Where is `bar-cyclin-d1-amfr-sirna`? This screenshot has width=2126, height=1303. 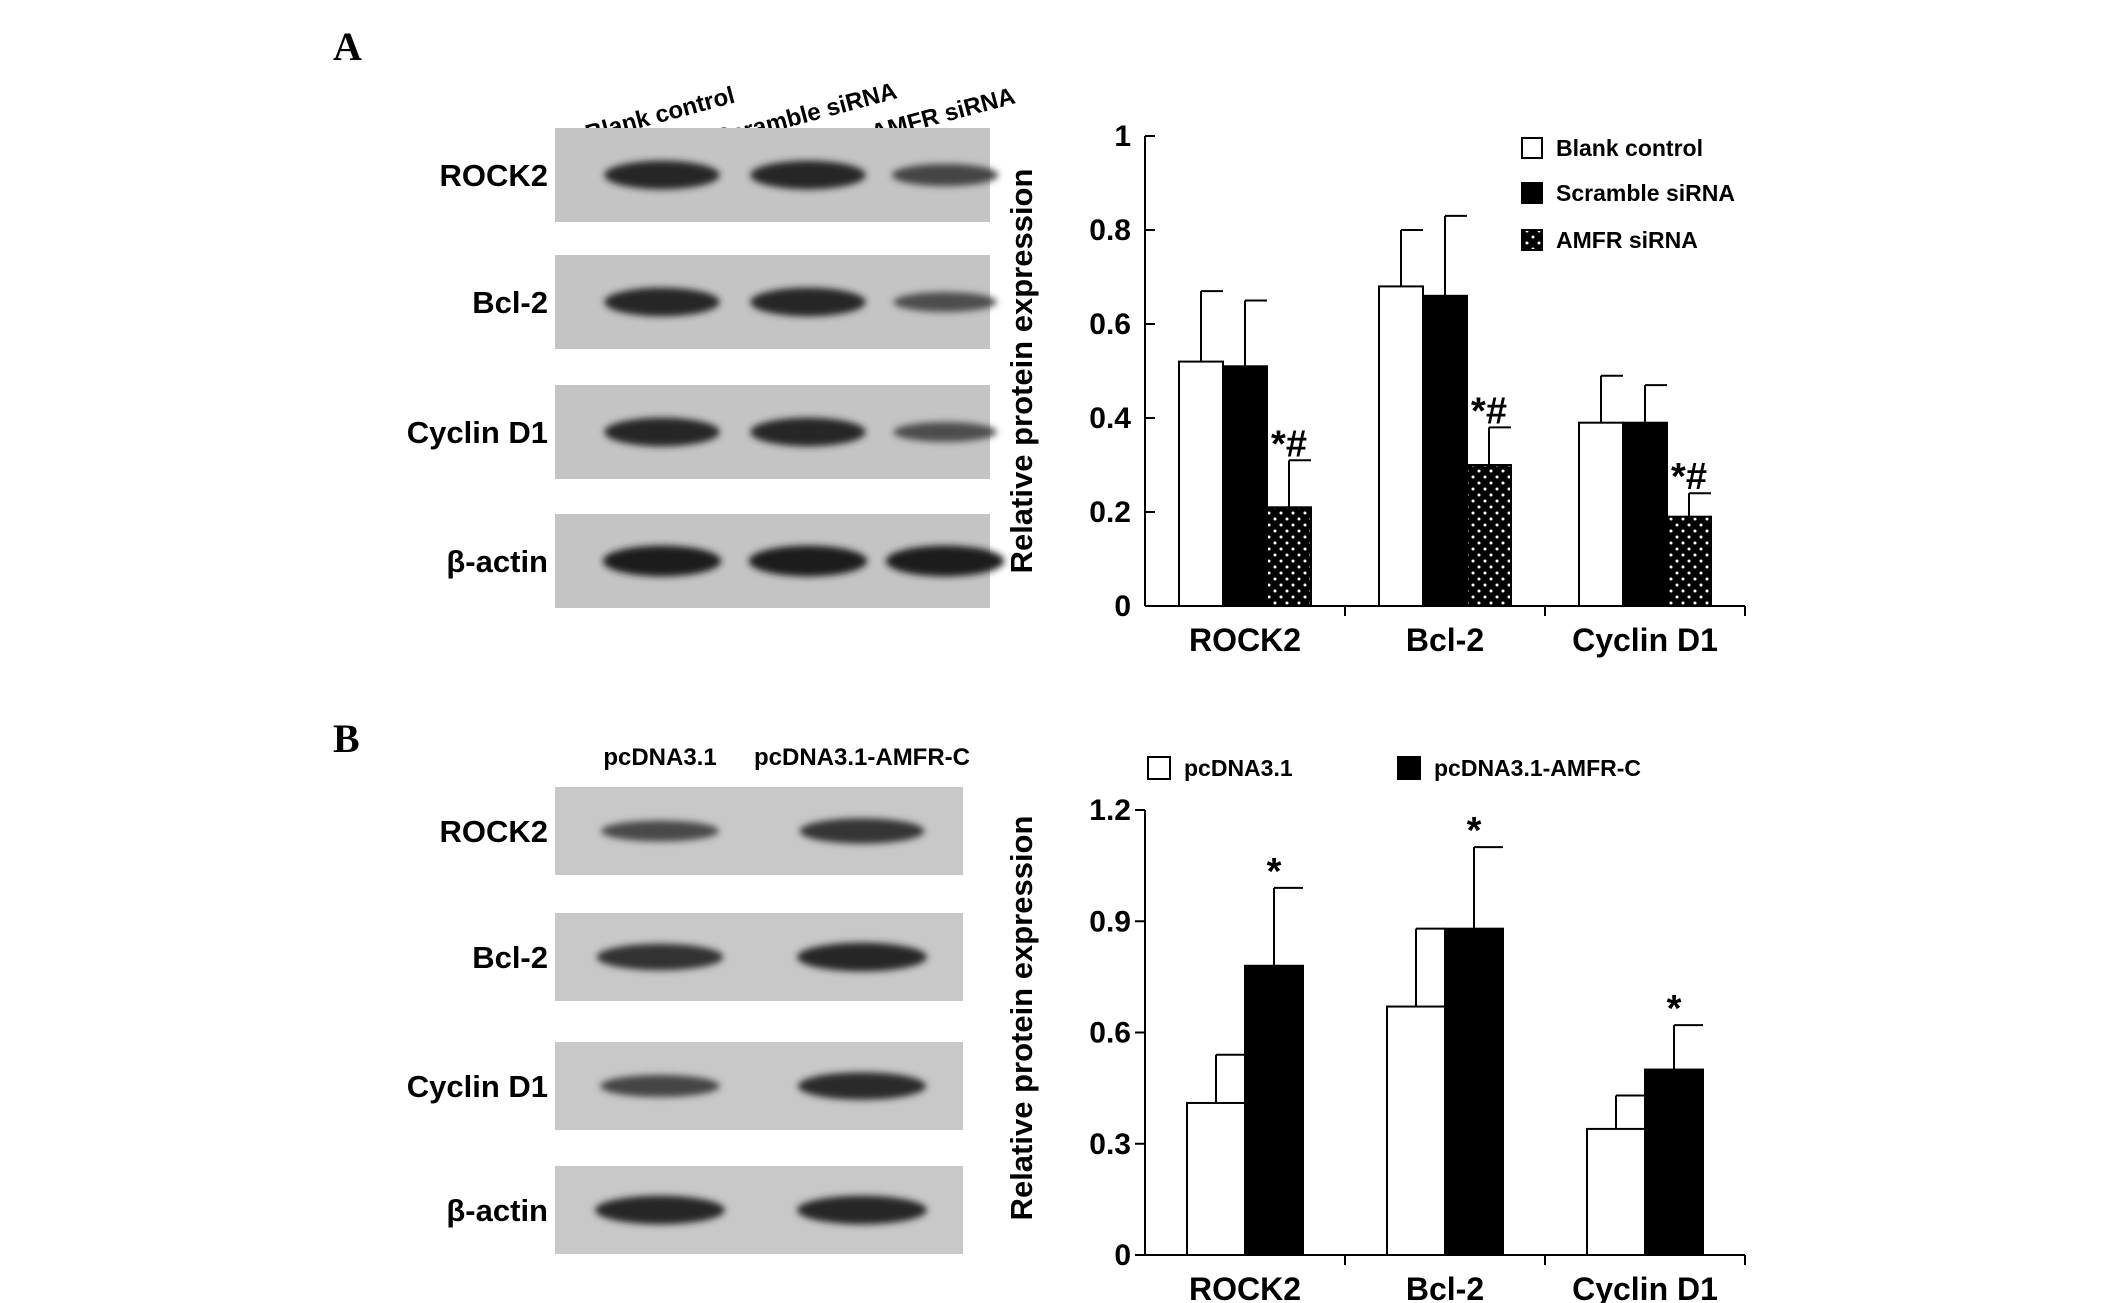
bar-cyclin-d1-amfr-sirna is located at coordinates (1689, 561).